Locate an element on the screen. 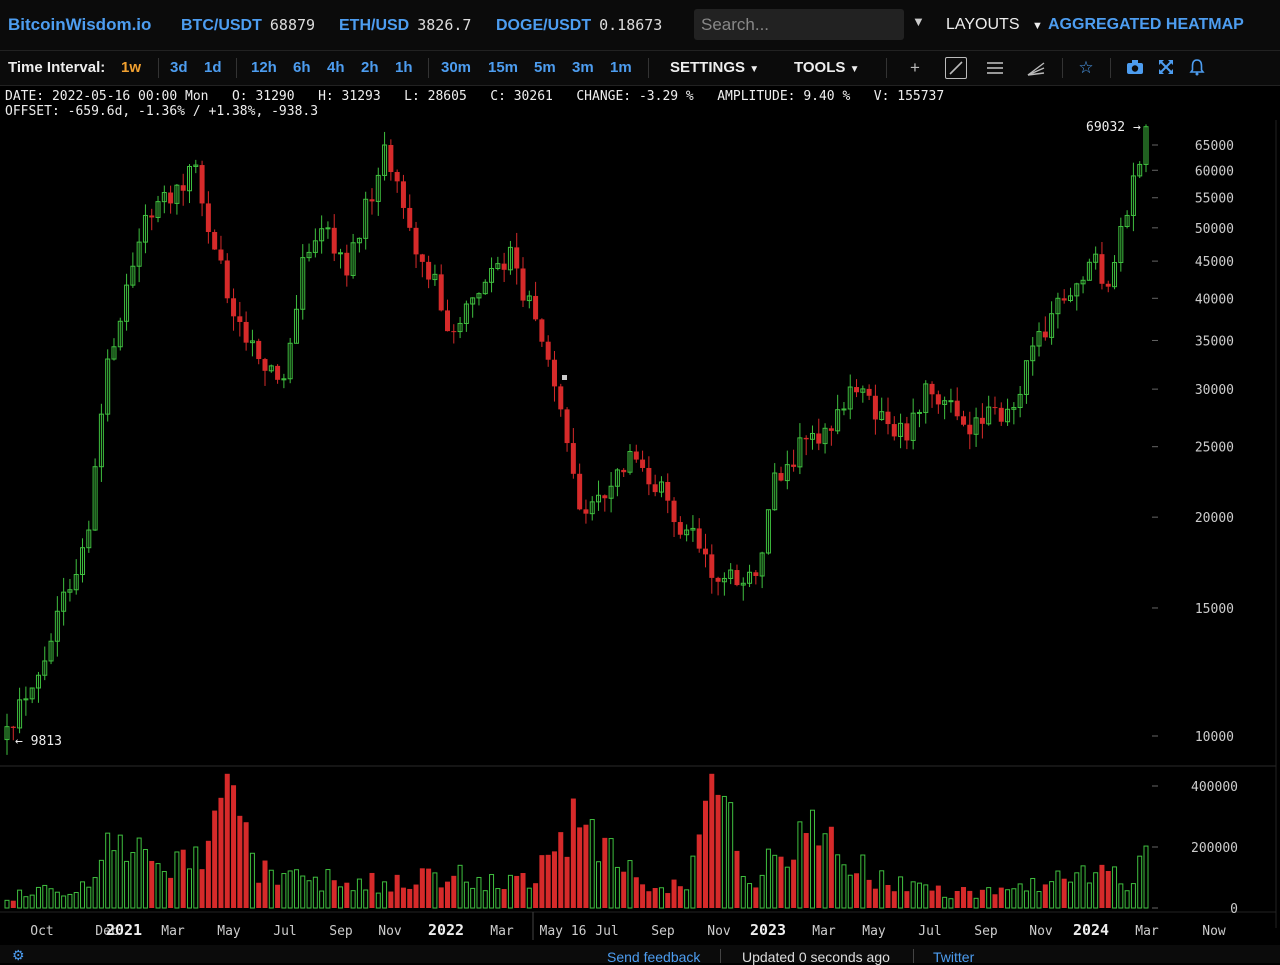 Image resolution: width=1280 pixels, height=965 pixels. send-feedback-link: Send feedback is located at coordinates (654, 957).